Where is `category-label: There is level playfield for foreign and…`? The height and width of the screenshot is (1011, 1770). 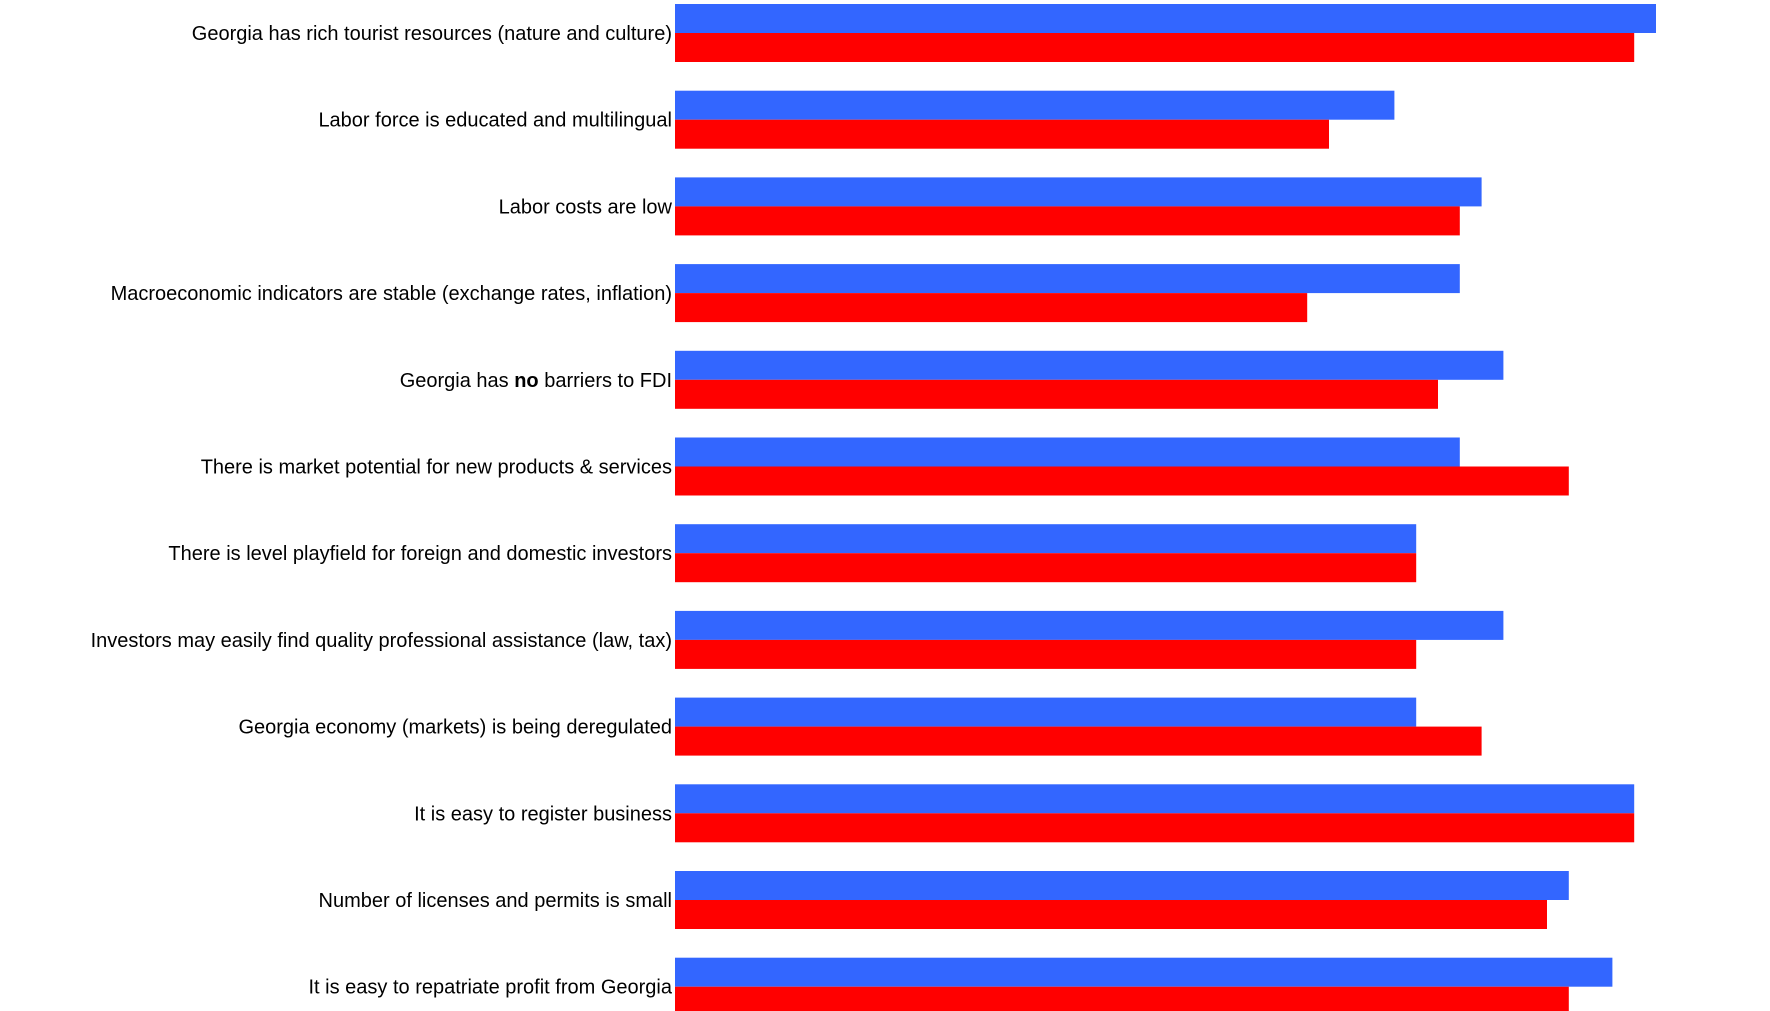
category-label: There is level playfield for foreign and… is located at coordinates (420, 554).